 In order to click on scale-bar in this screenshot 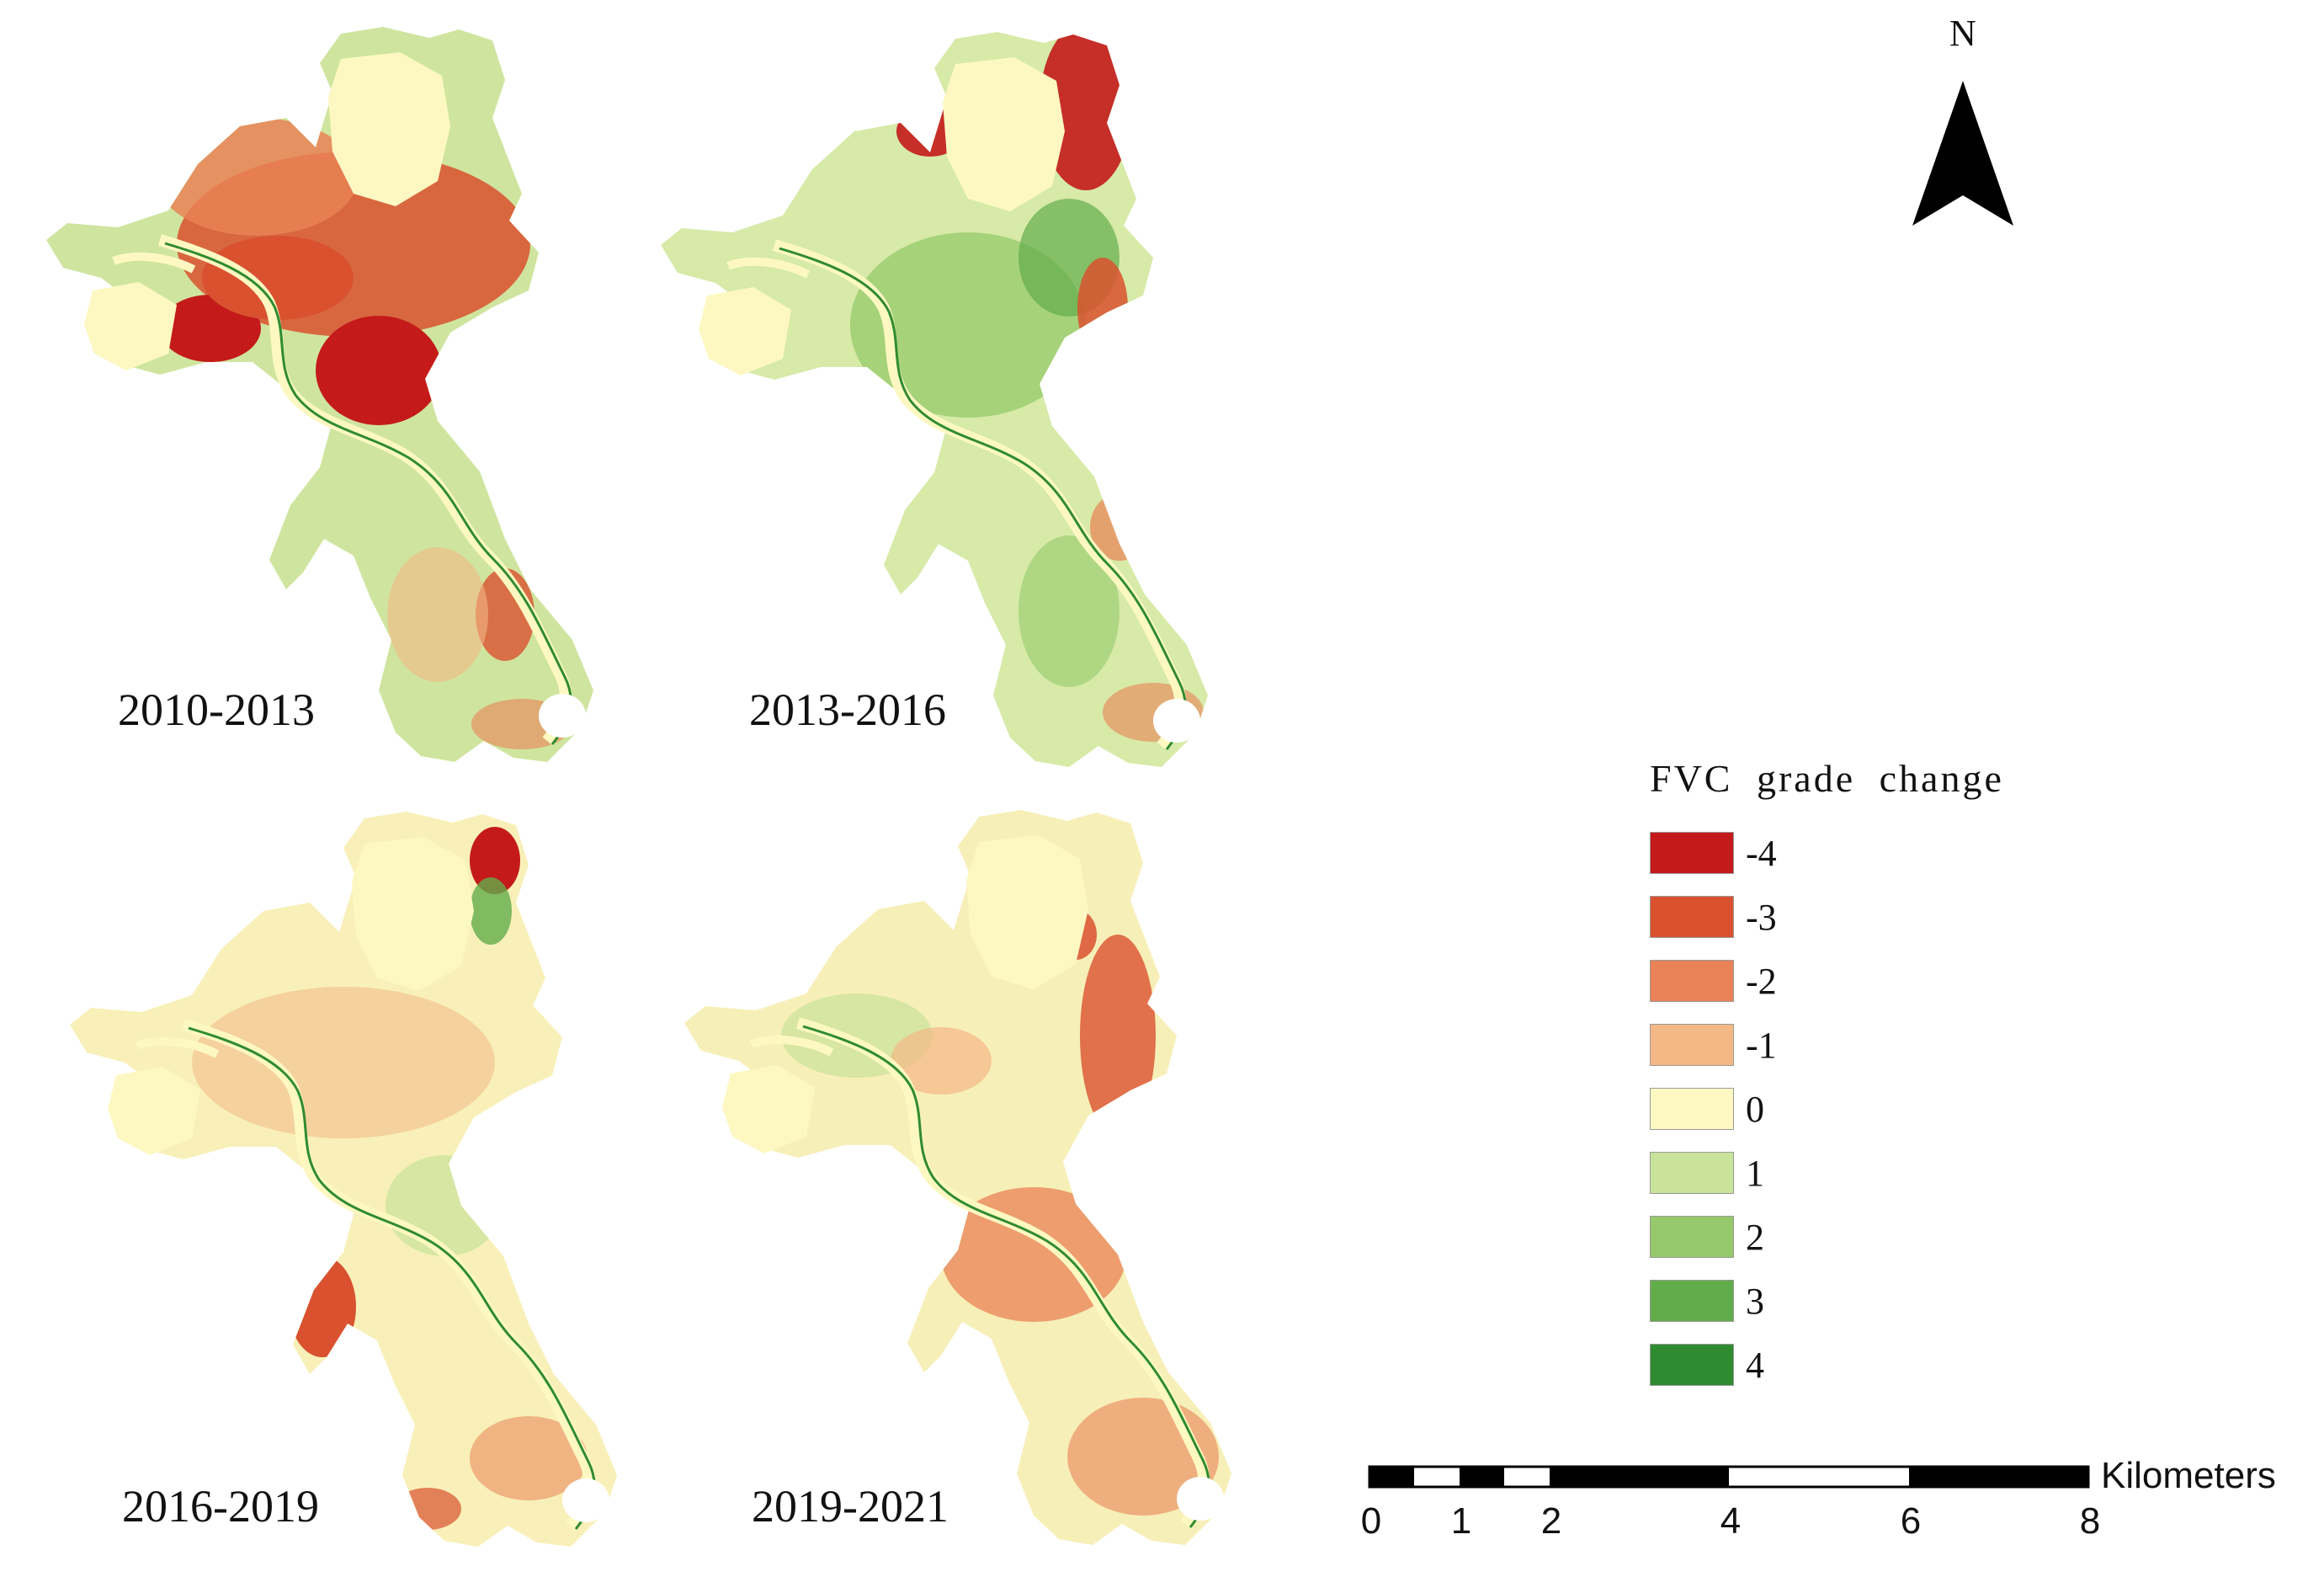, I will do `click(1729, 1477)`.